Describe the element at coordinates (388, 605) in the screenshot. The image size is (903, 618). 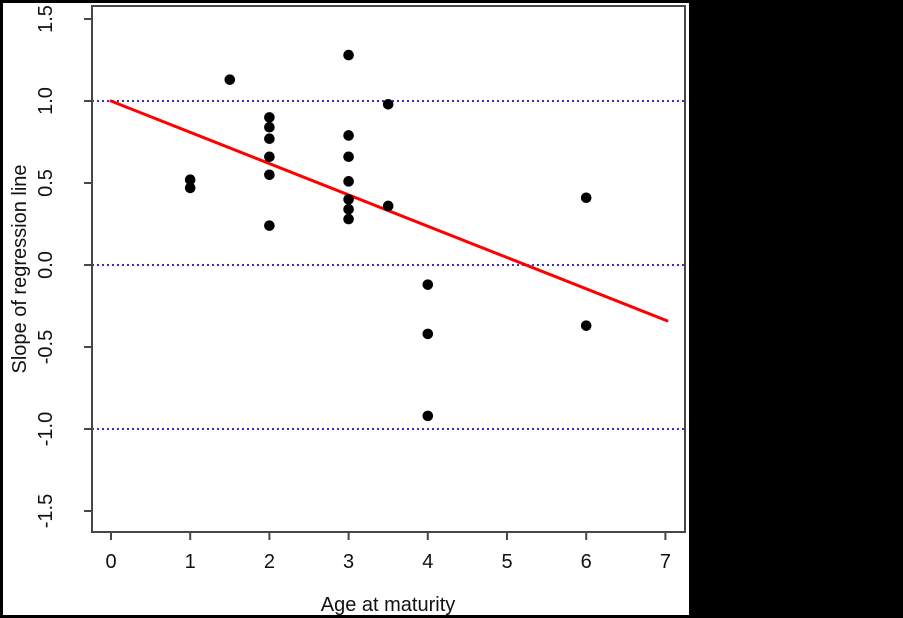
I see `x-axis-title: Age at maturity` at that location.